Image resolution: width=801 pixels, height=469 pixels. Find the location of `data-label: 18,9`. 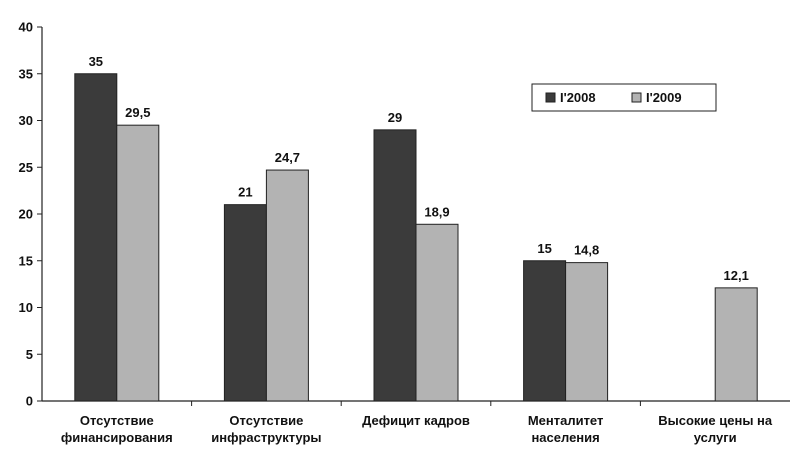

data-label: 18,9 is located at coordinates (436, 211).